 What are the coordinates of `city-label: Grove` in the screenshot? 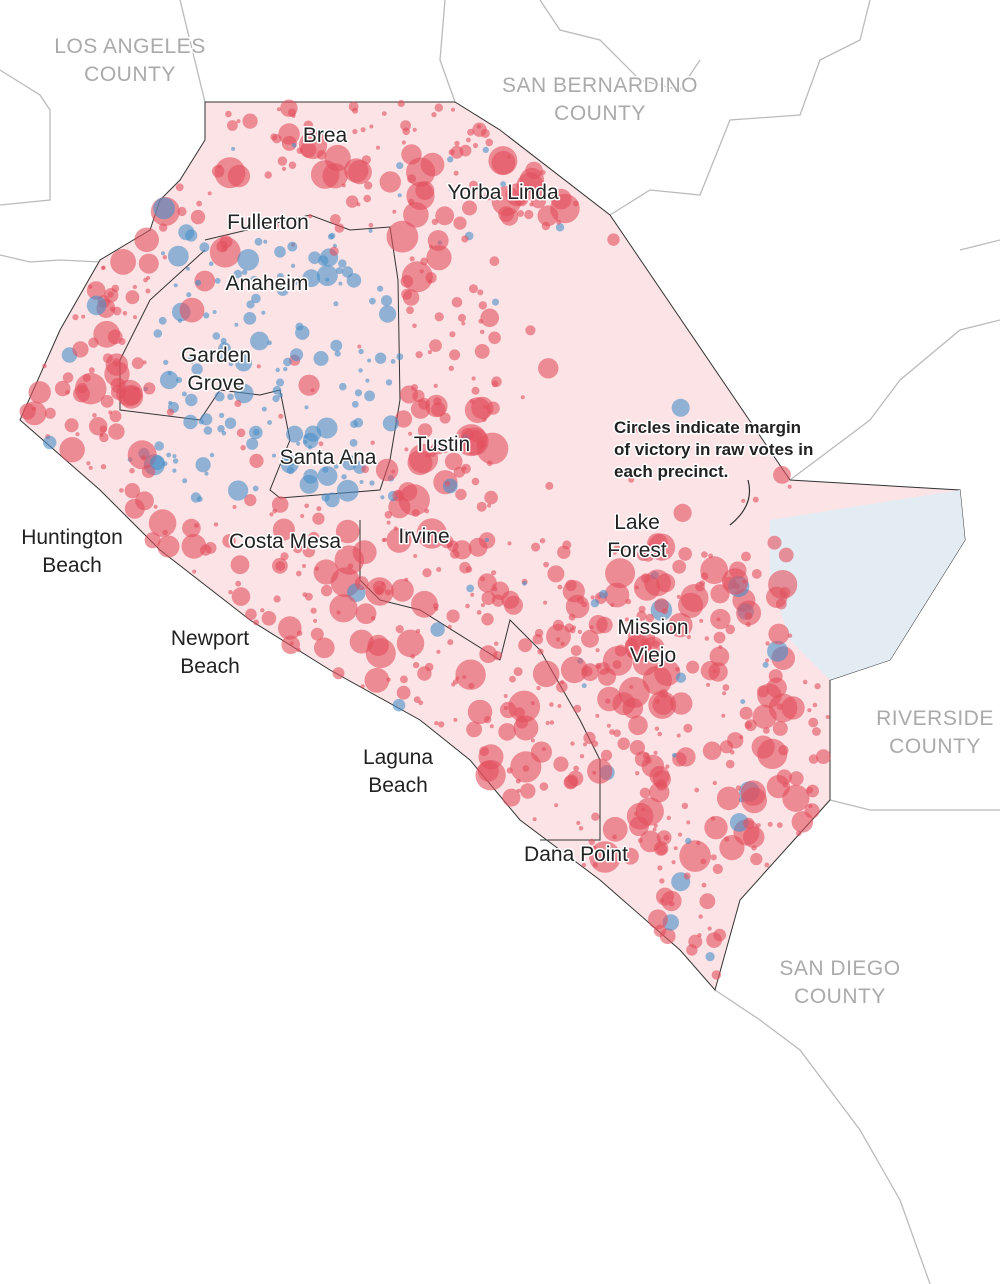 It's located at (215, 383).